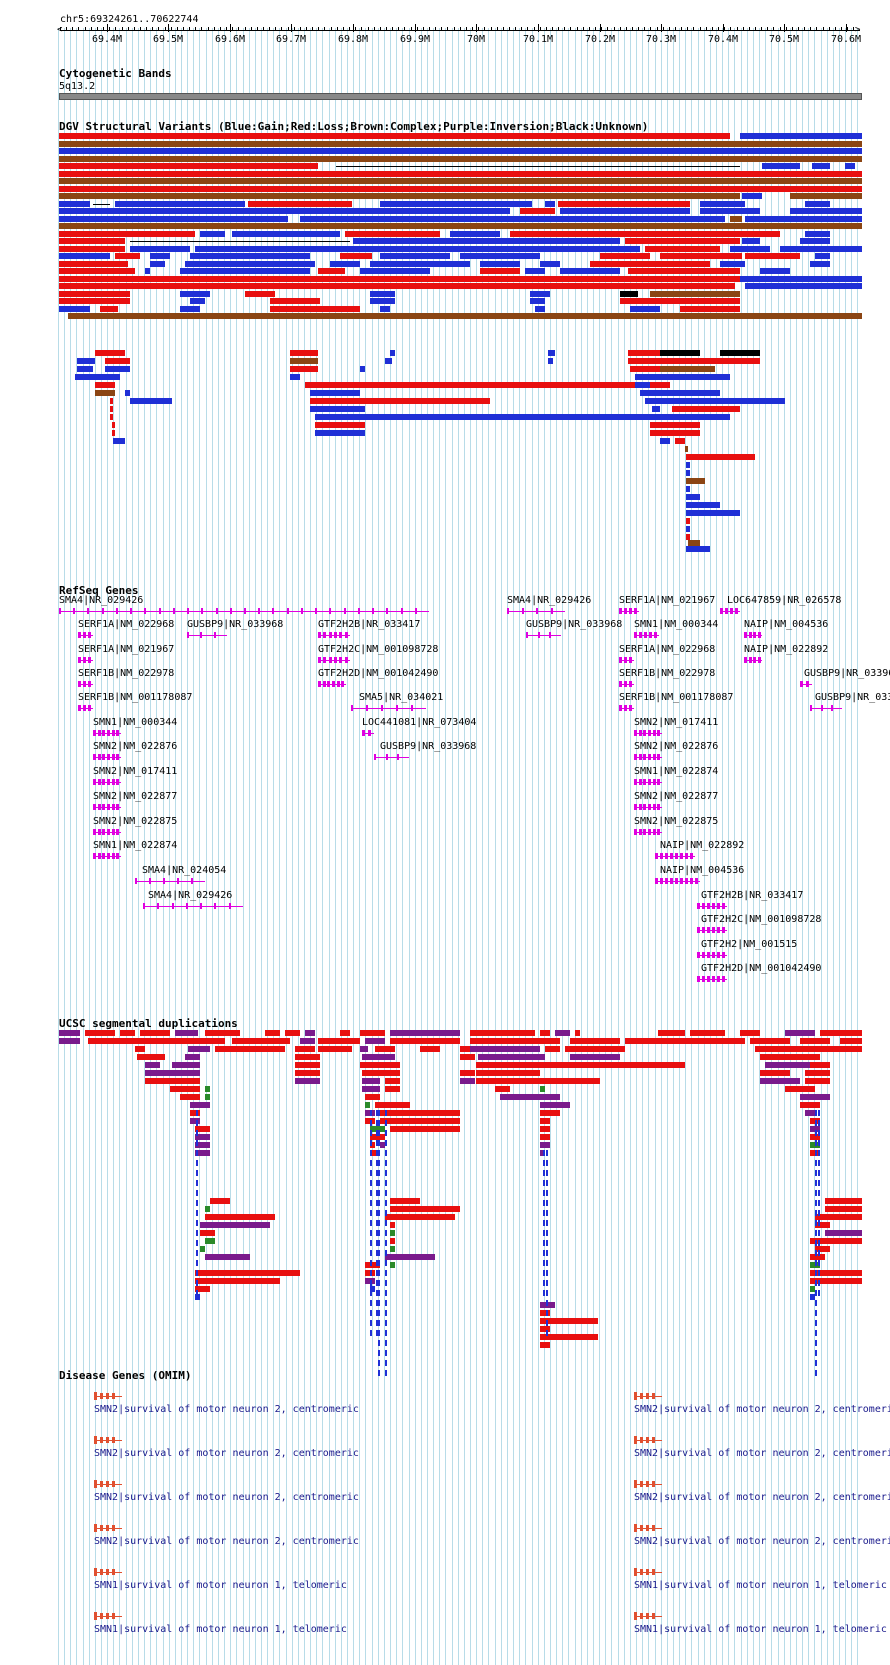 This screenshot has width=890, height=1665. What do you see at coordinates (108, 1528) in the screenshot?
I see `omim-gene-glyph` at bounding box center [108, 1528].